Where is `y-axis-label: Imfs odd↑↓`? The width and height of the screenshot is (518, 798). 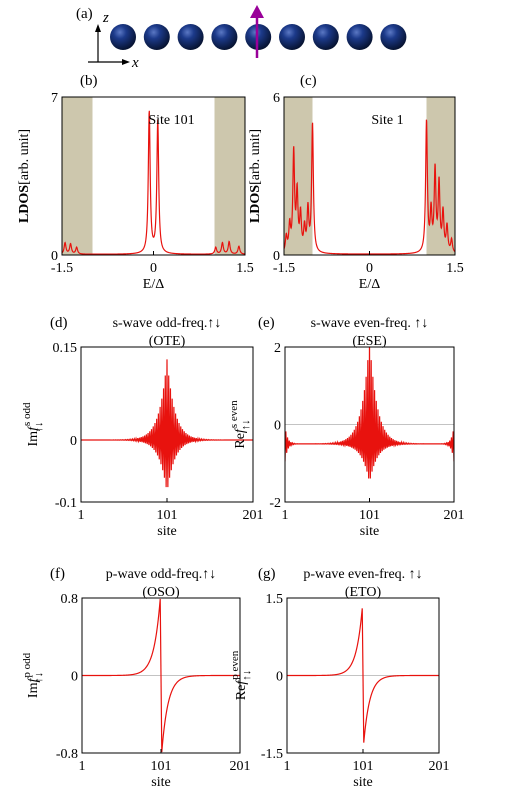 y-axis-label: Imfs odd↑↓ is located at coordinates (33, 424).